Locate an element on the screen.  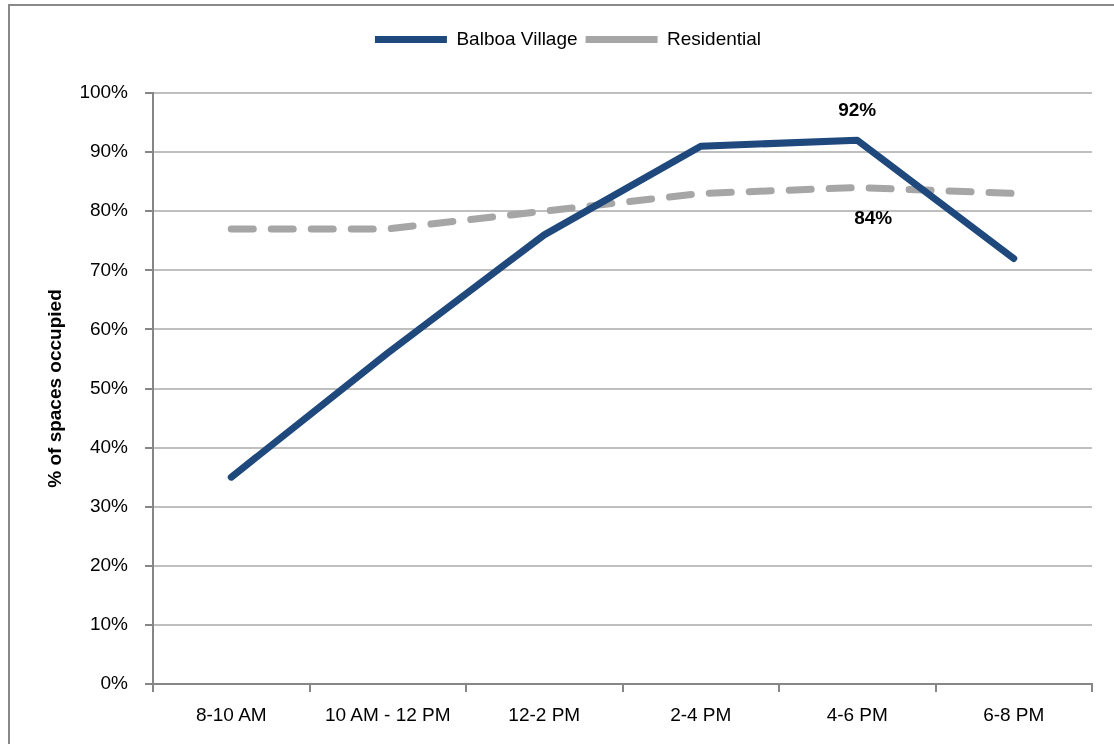
x-tick-label: 12-2 PM is located at coordinates (544, 714).